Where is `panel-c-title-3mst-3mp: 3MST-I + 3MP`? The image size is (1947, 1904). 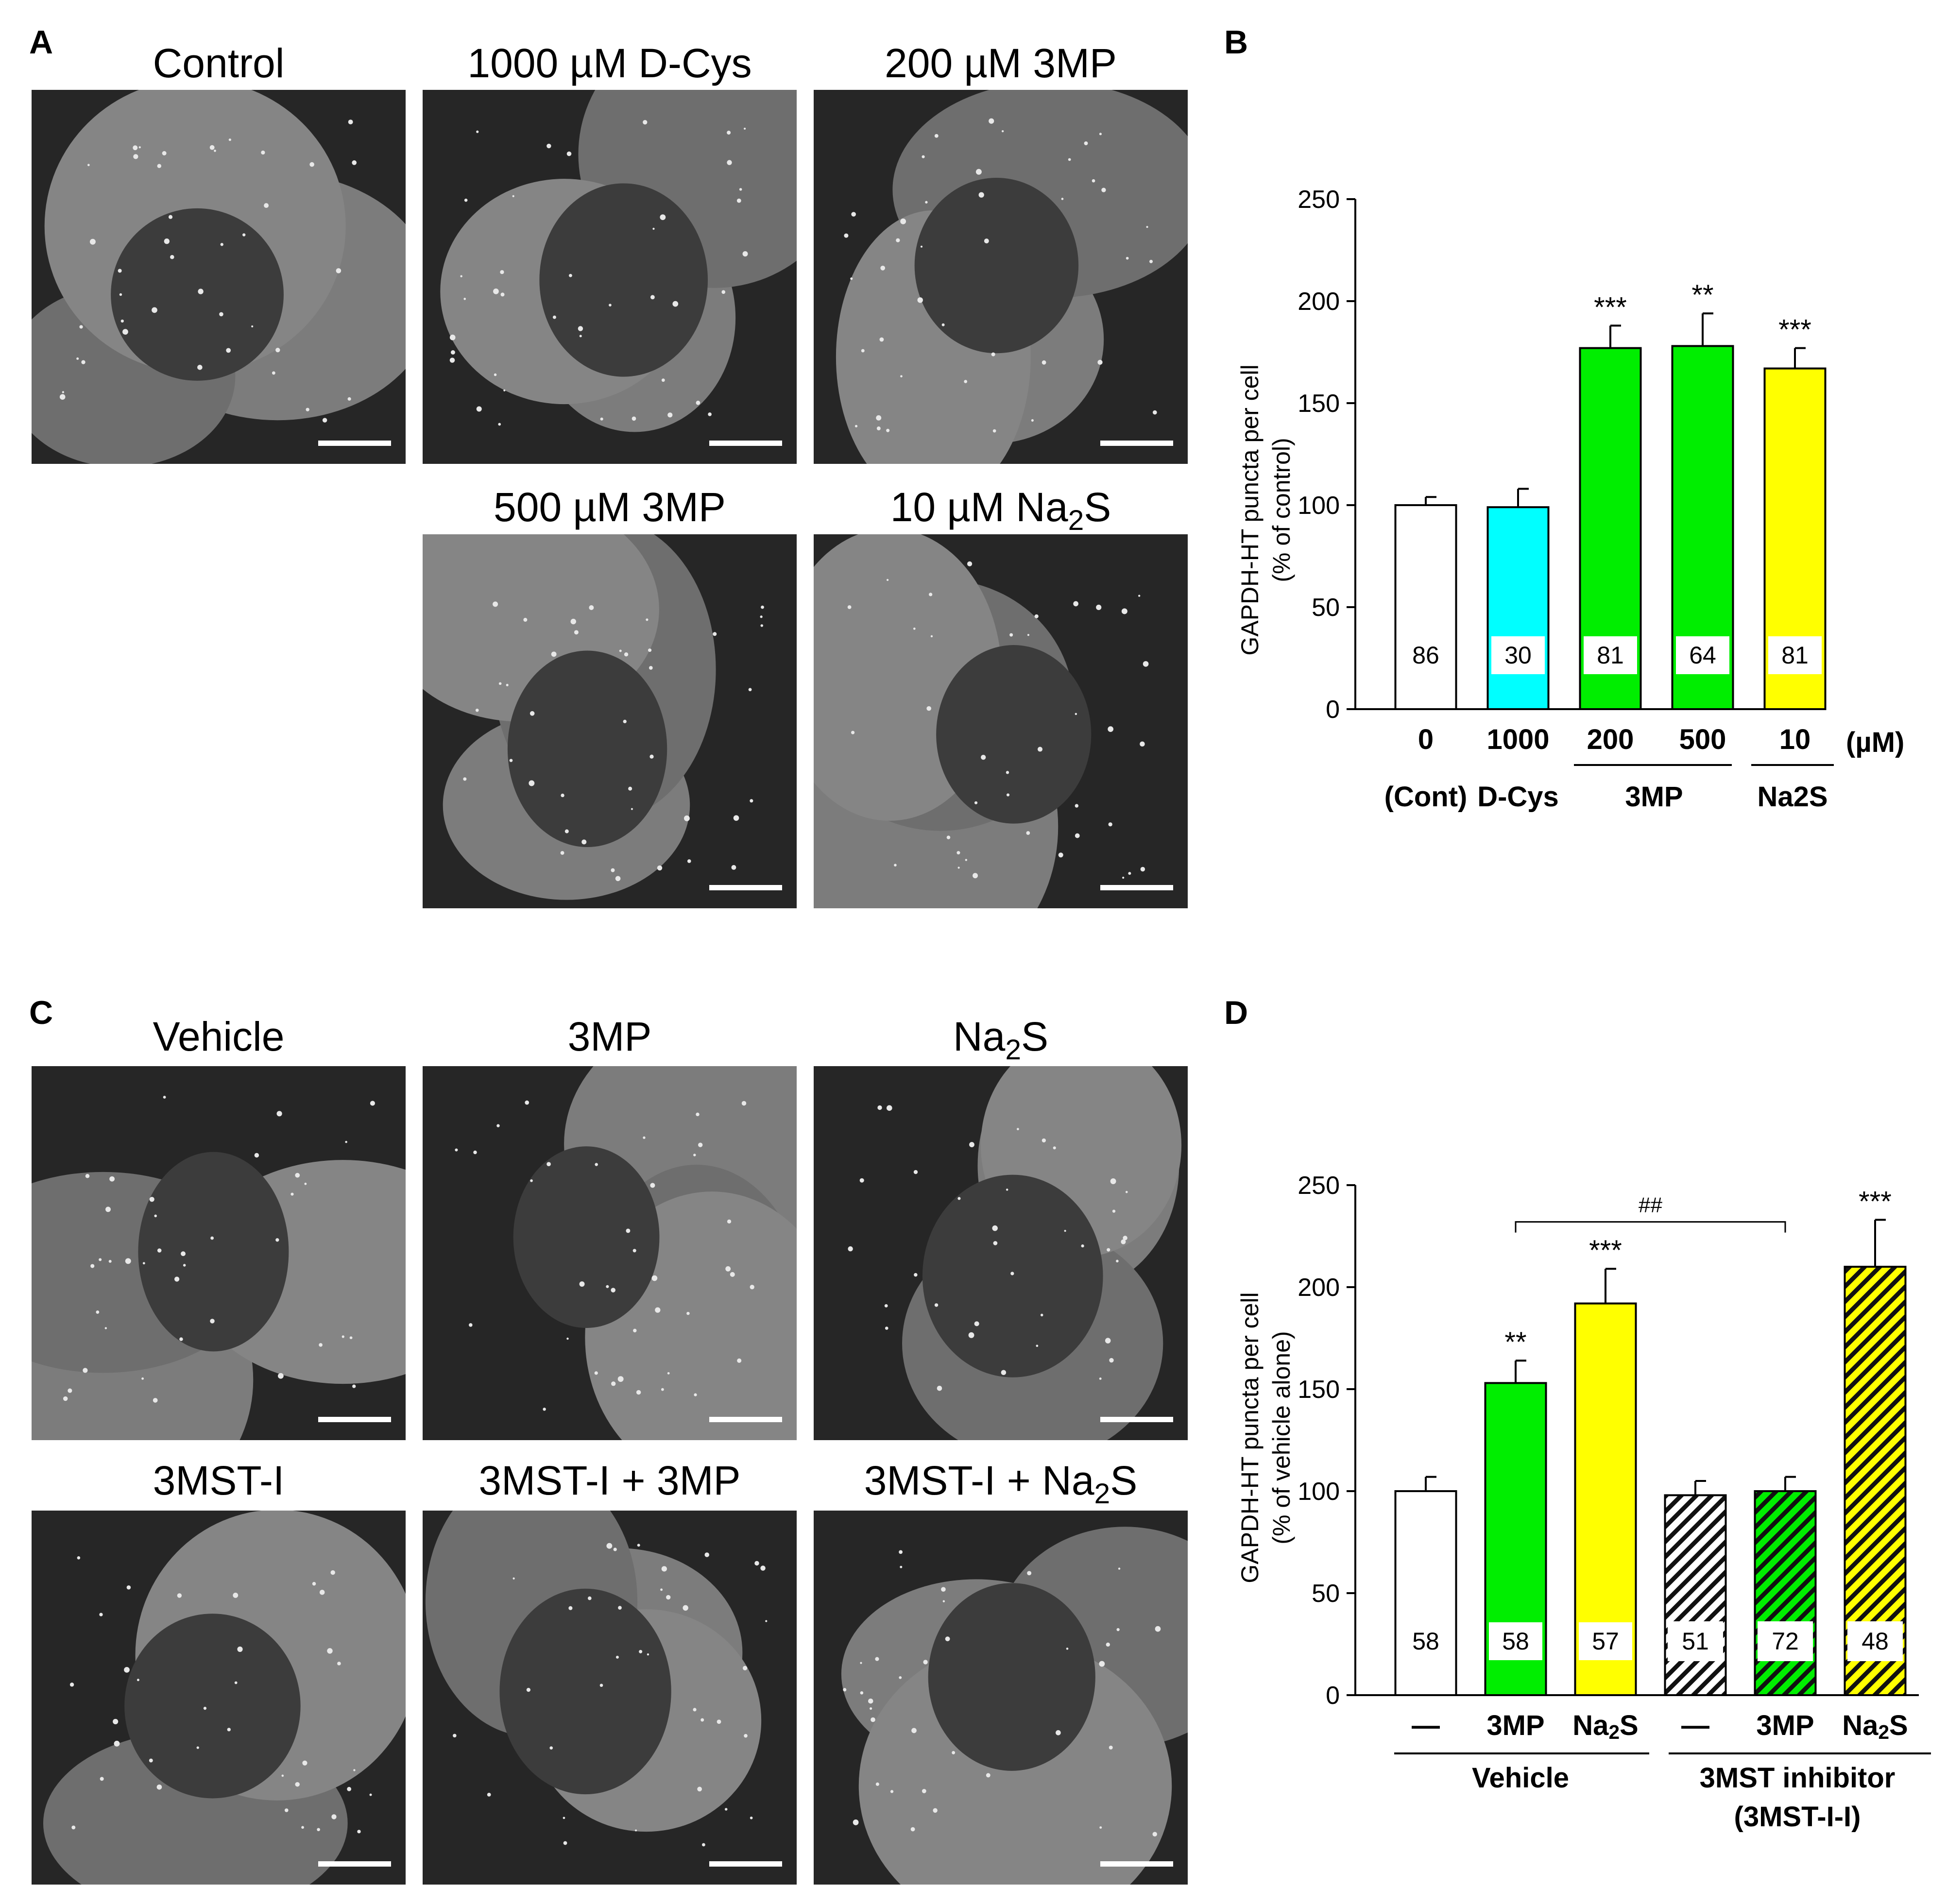
panel-c-title-3mst-3mp: 3MST-I + 3MP is located at coordinates (609, 1480).